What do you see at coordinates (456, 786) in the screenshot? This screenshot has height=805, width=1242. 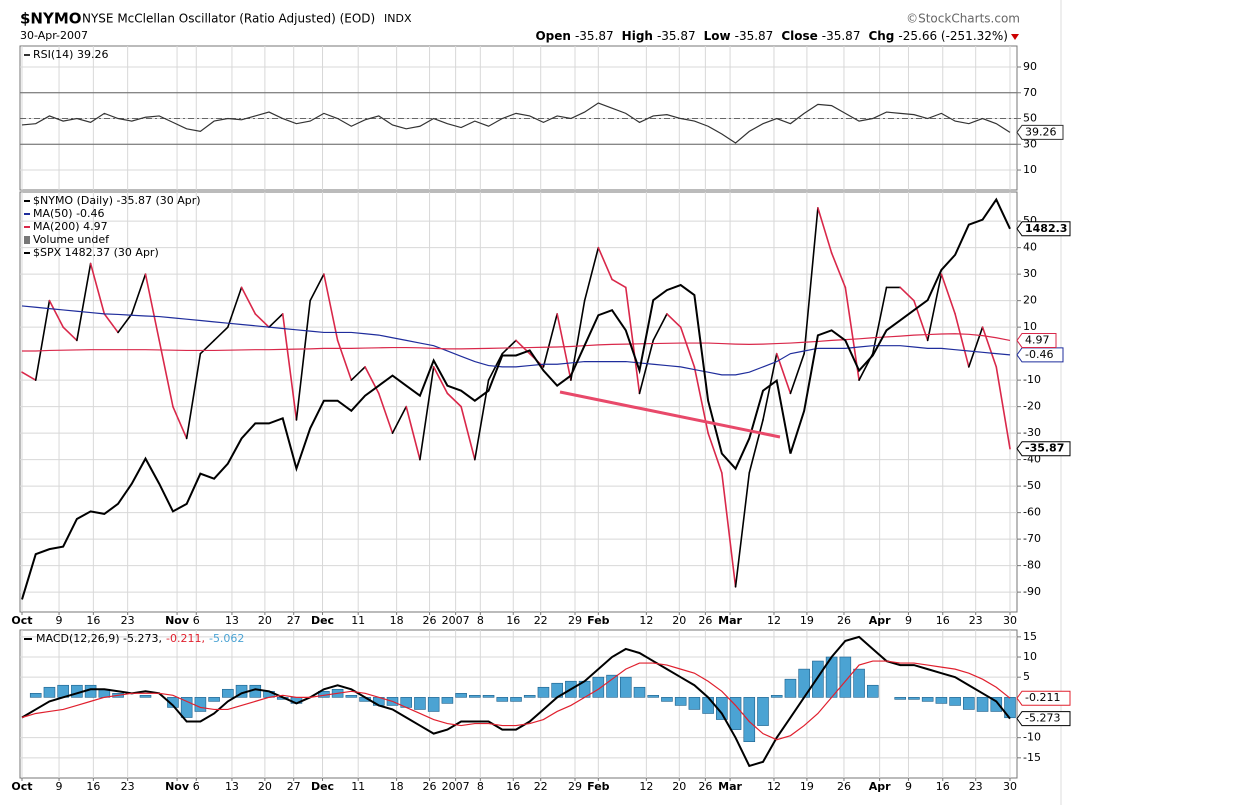 I see `x-tick-label: 2007` at bounding box center [456, 786].